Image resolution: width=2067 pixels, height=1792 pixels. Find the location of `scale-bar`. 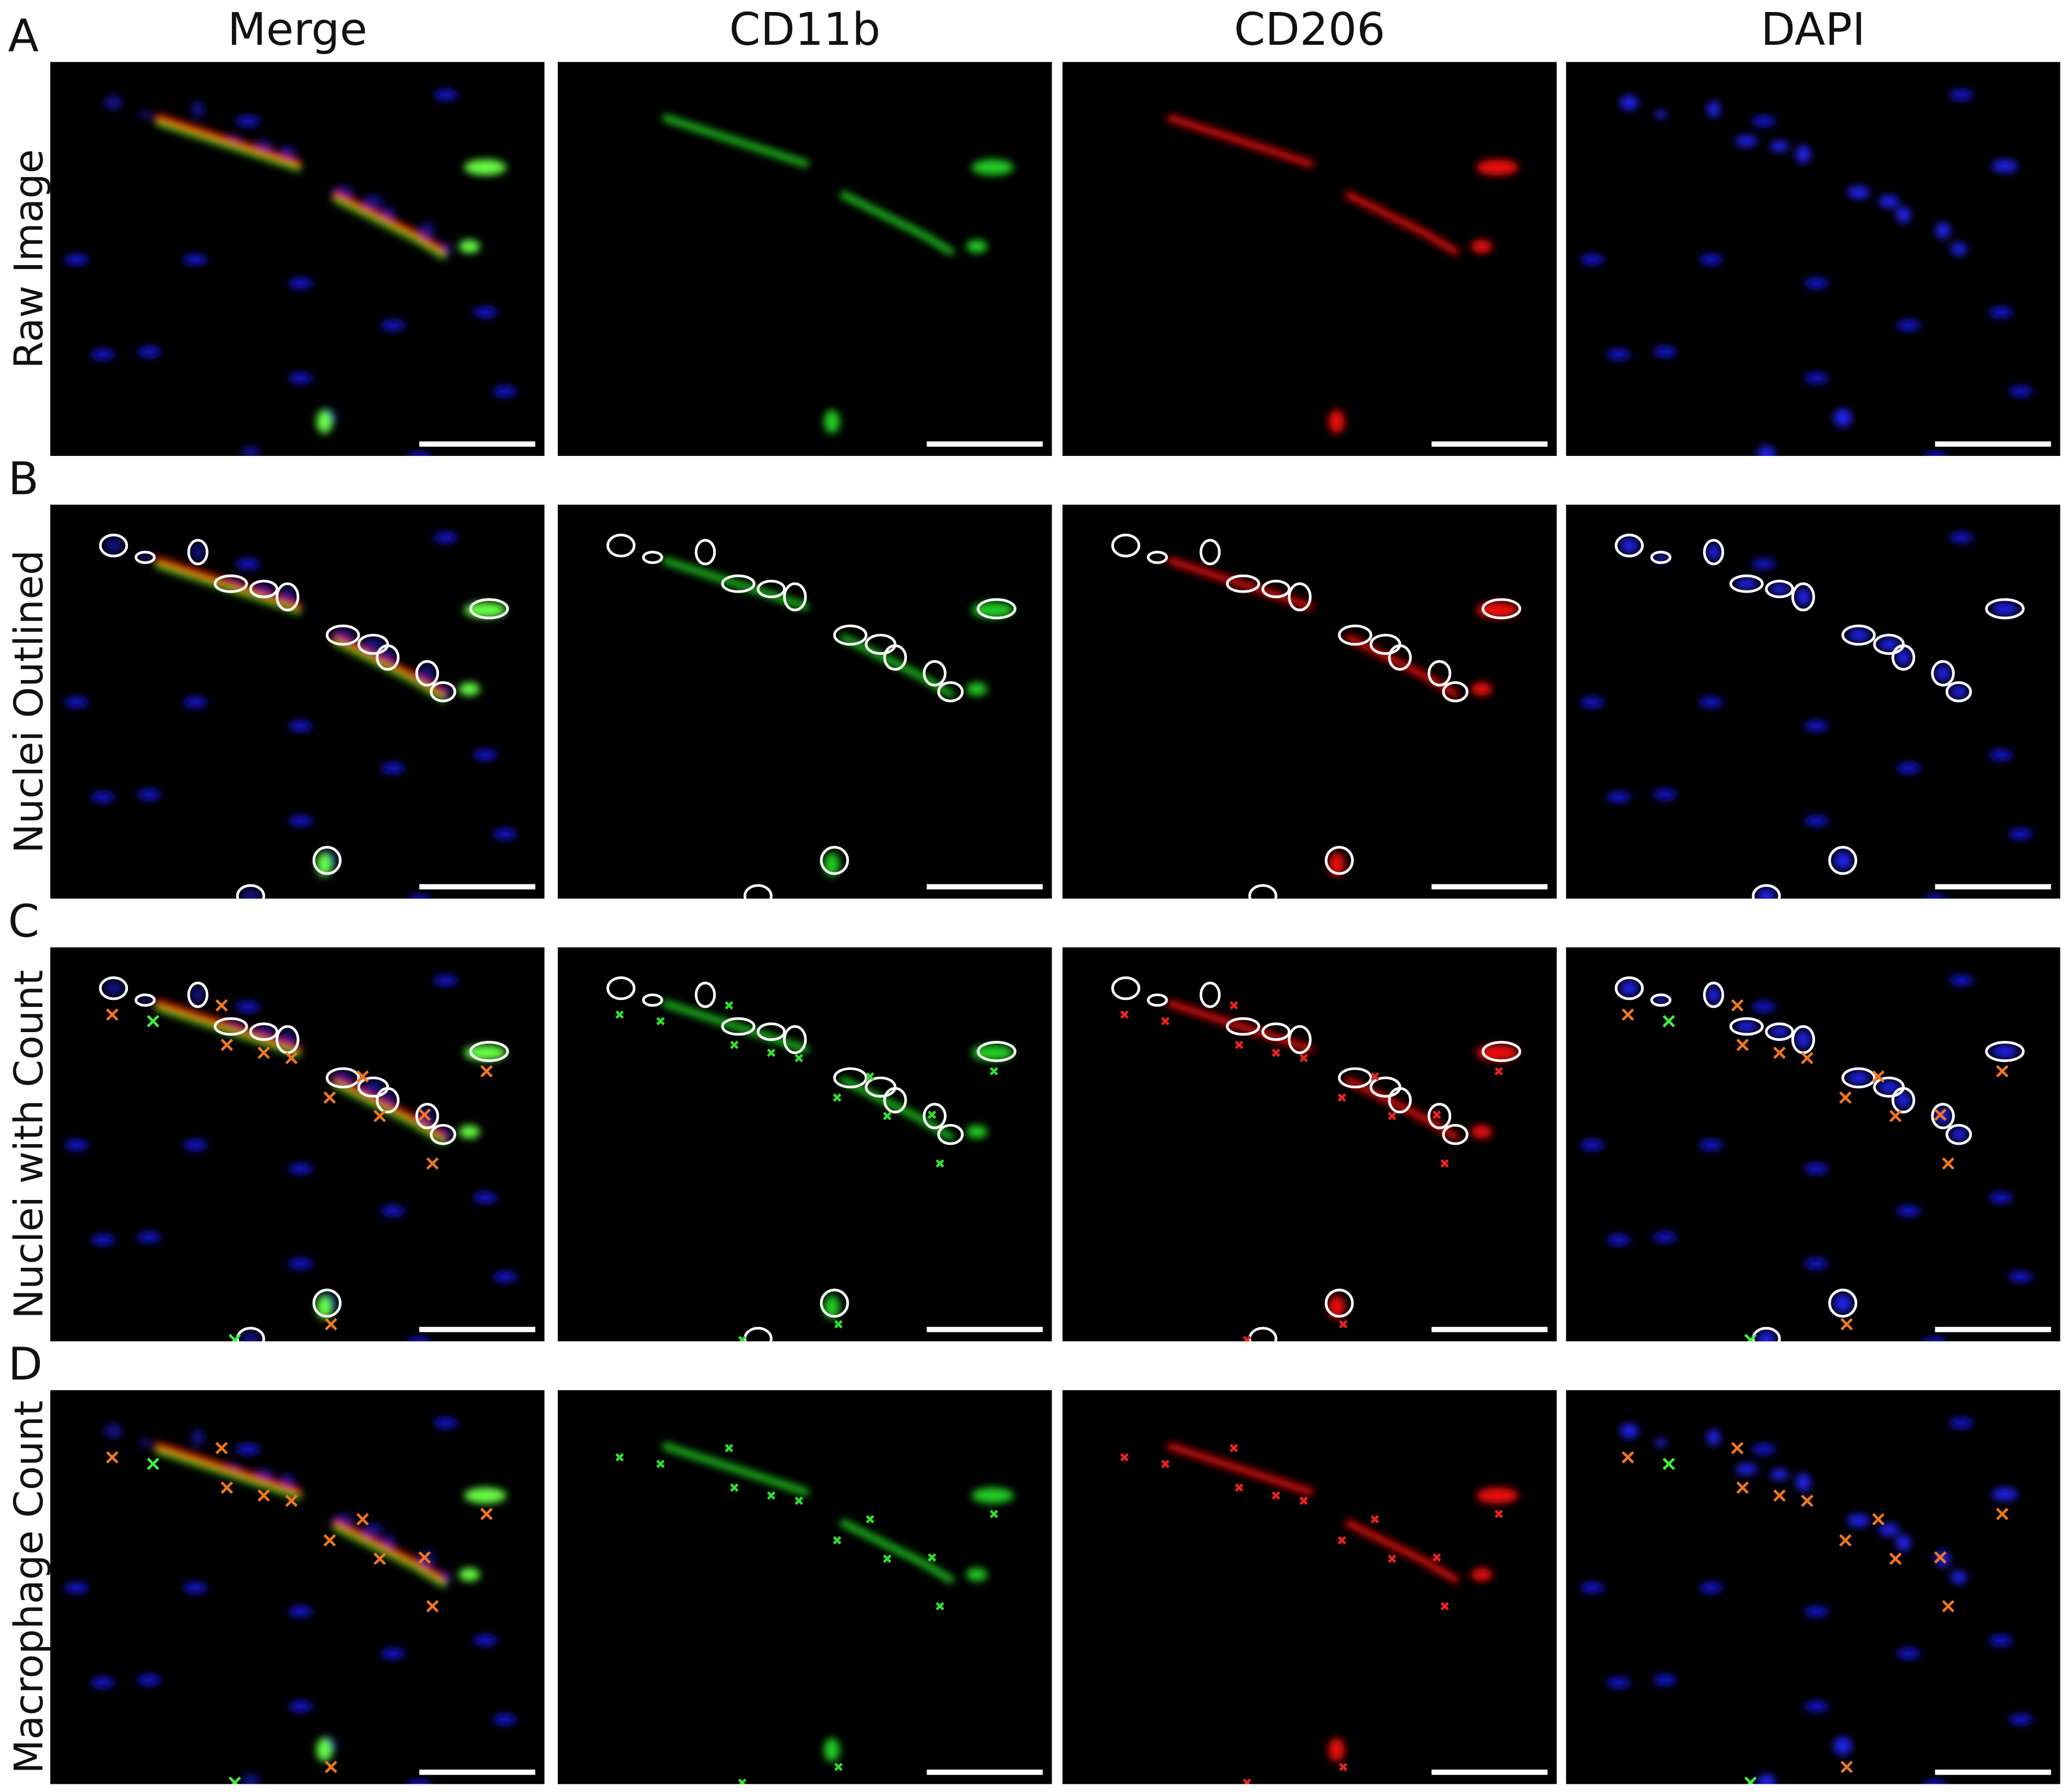

scale-bar is located at coordinates (1489, 1772).